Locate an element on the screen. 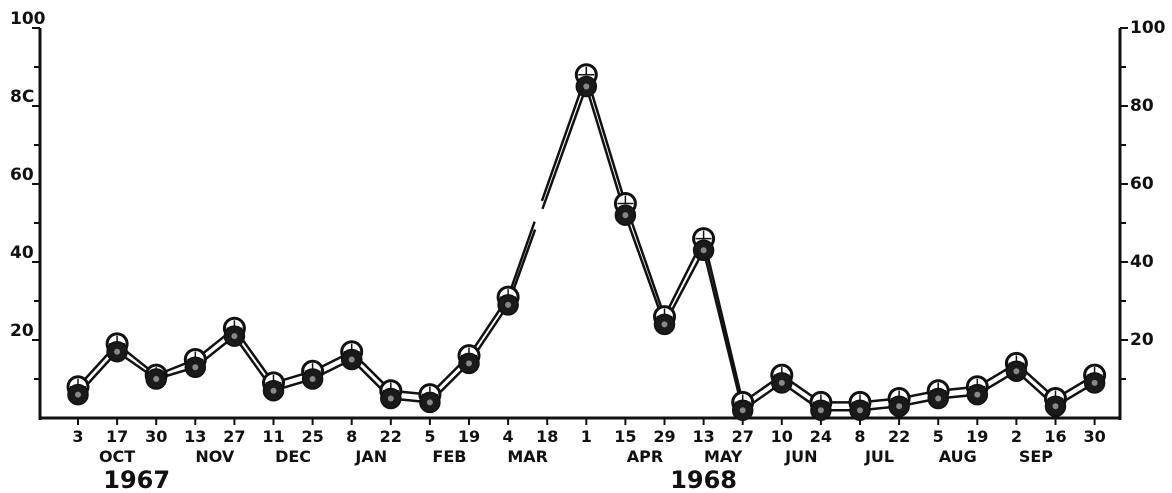 This screenshot has width=1172, height=493. x-tick-label: 15 is located at coordinates (625, 436).